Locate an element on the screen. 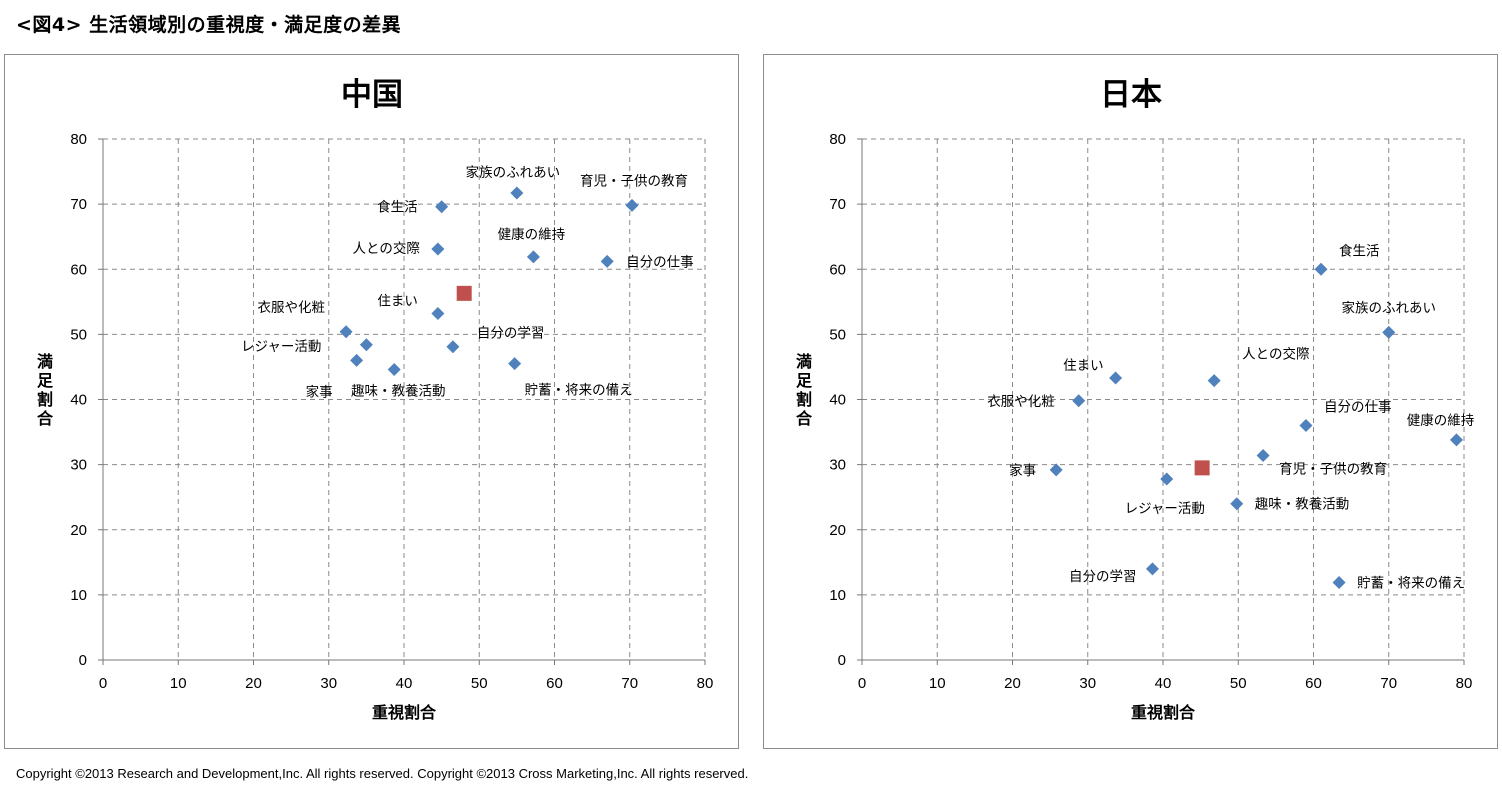 Image resolution: width=1502 pixels, height=793 pixels. y-tick-label: 80 is located at coordinates (837, 139).